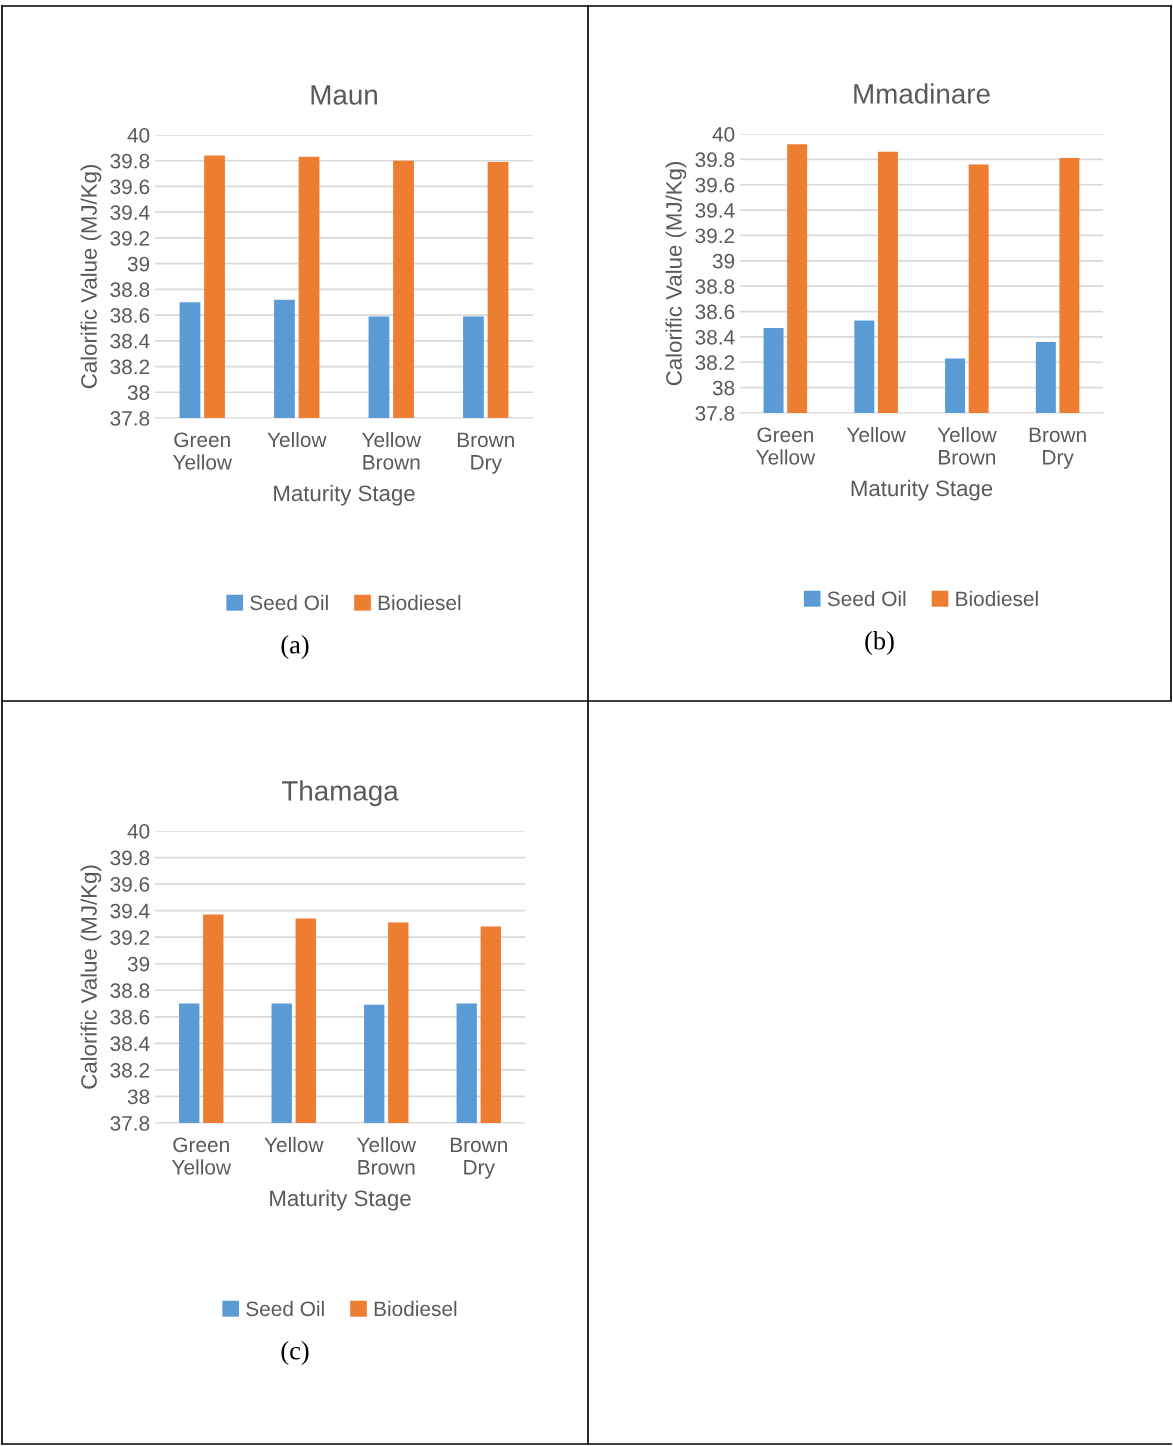  What do you see at coordinates (922, 93) in the screenshot?
I see `chart-title: Mmadinare` at bounding box center [922, 93].